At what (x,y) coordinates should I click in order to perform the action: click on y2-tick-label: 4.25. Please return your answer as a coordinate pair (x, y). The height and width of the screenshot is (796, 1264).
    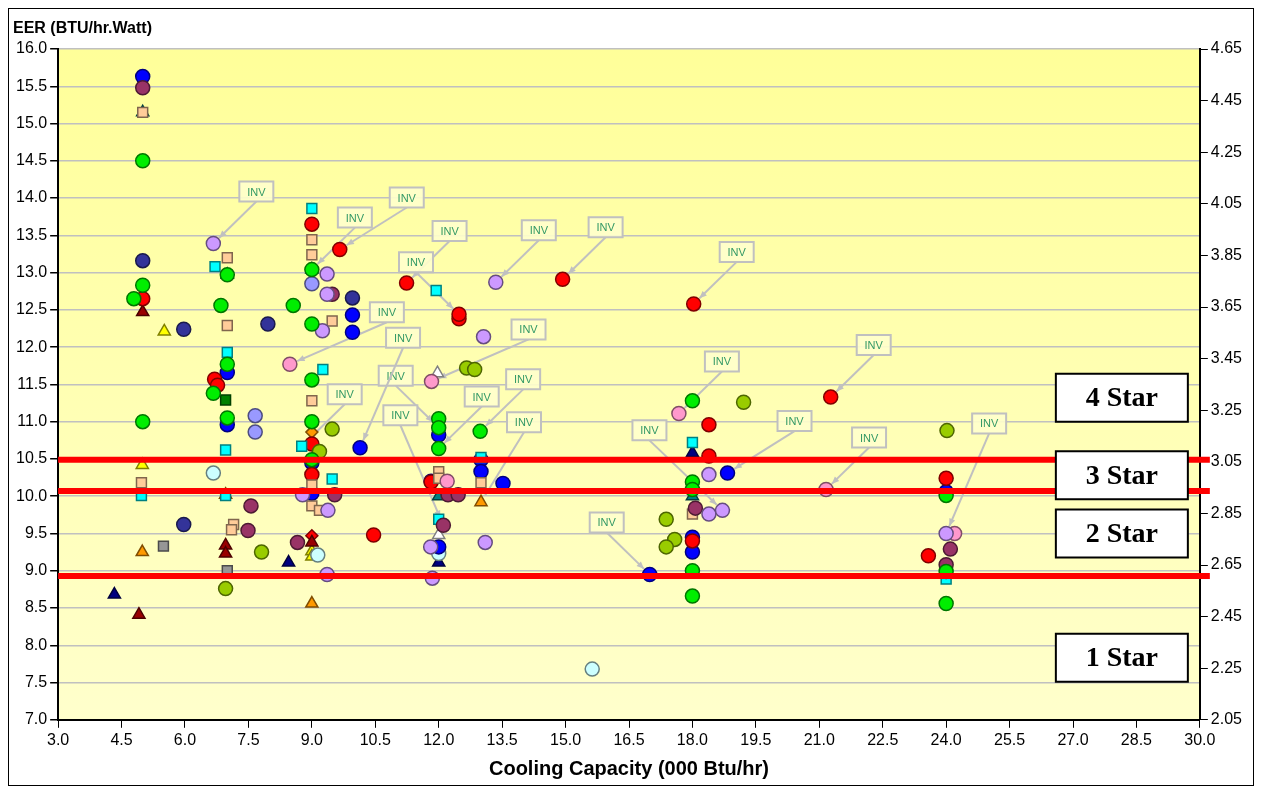
    Looking at the image, I should click on (1226, 151).